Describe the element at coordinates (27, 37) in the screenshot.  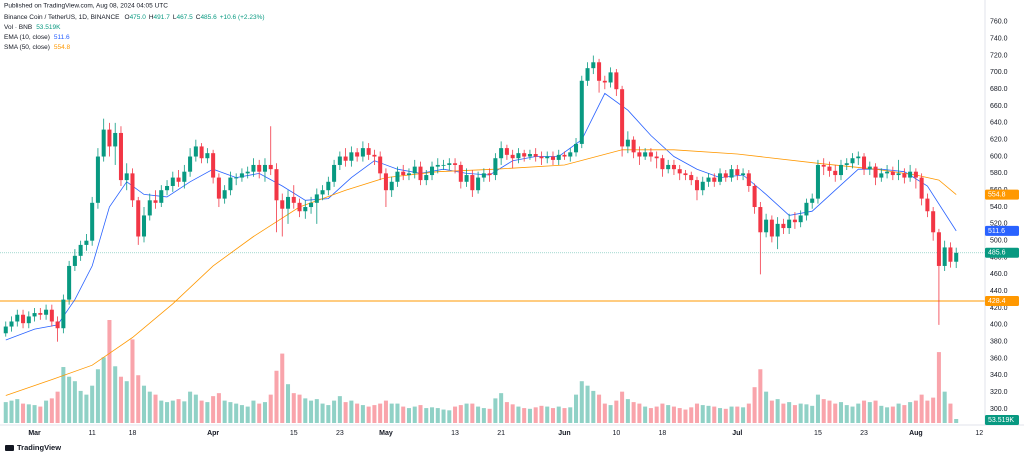
I see `indicator-name: EMA (10, close)` at that location.